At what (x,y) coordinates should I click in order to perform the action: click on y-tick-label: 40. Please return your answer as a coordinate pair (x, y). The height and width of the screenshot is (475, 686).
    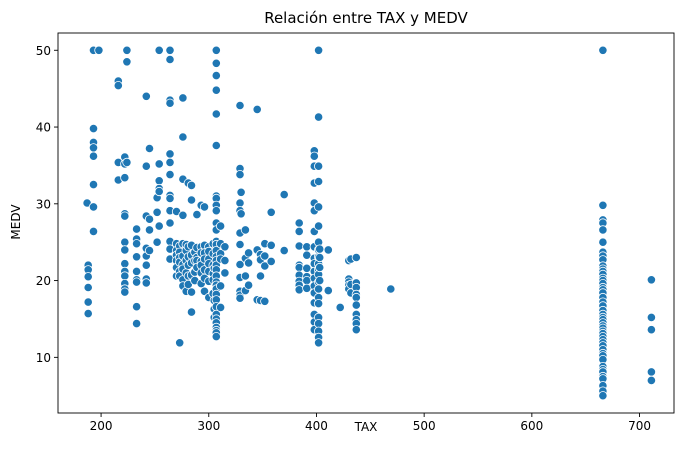
    Looking at the image, I should click on (43, 128).